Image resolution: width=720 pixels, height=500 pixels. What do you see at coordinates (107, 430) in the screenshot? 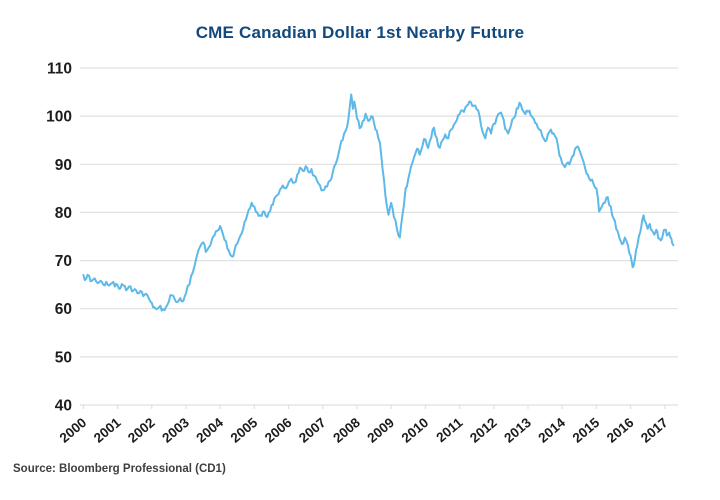
I see `x-tick-label-2001: 2001` at bounding box center [107, 430].